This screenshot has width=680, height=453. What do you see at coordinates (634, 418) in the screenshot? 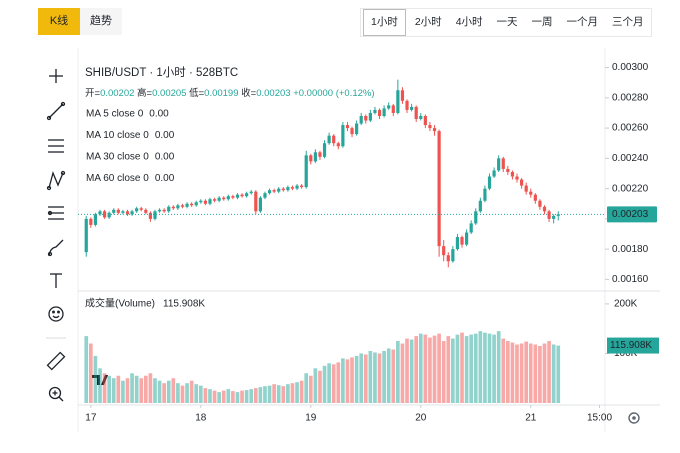
I see `settings-button` at bounding box center [634, 418].